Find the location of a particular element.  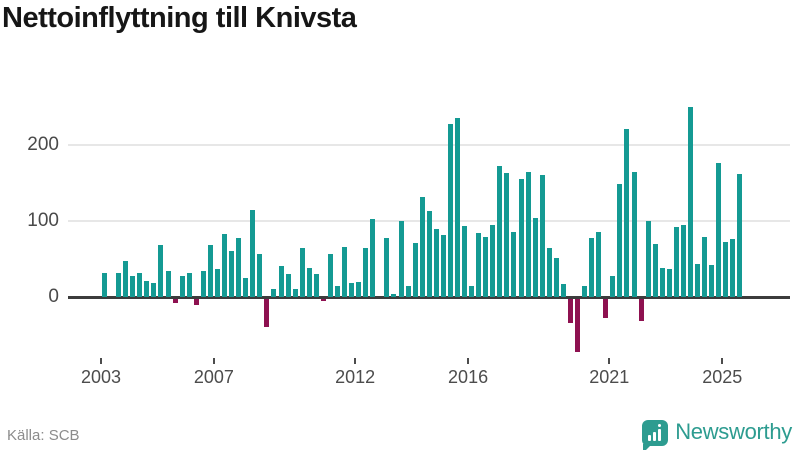

bar-2008-Q4 is located at coordinates (267, 313).